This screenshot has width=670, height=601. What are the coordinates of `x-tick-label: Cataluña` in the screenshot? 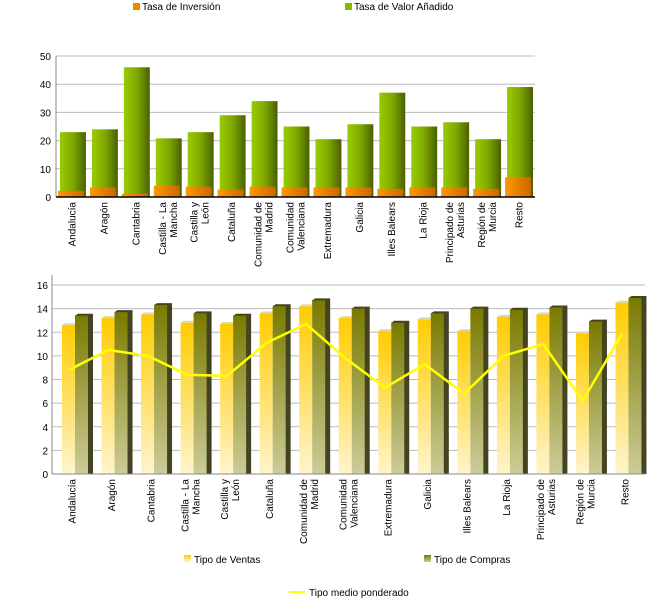 It's located at (270, 499).